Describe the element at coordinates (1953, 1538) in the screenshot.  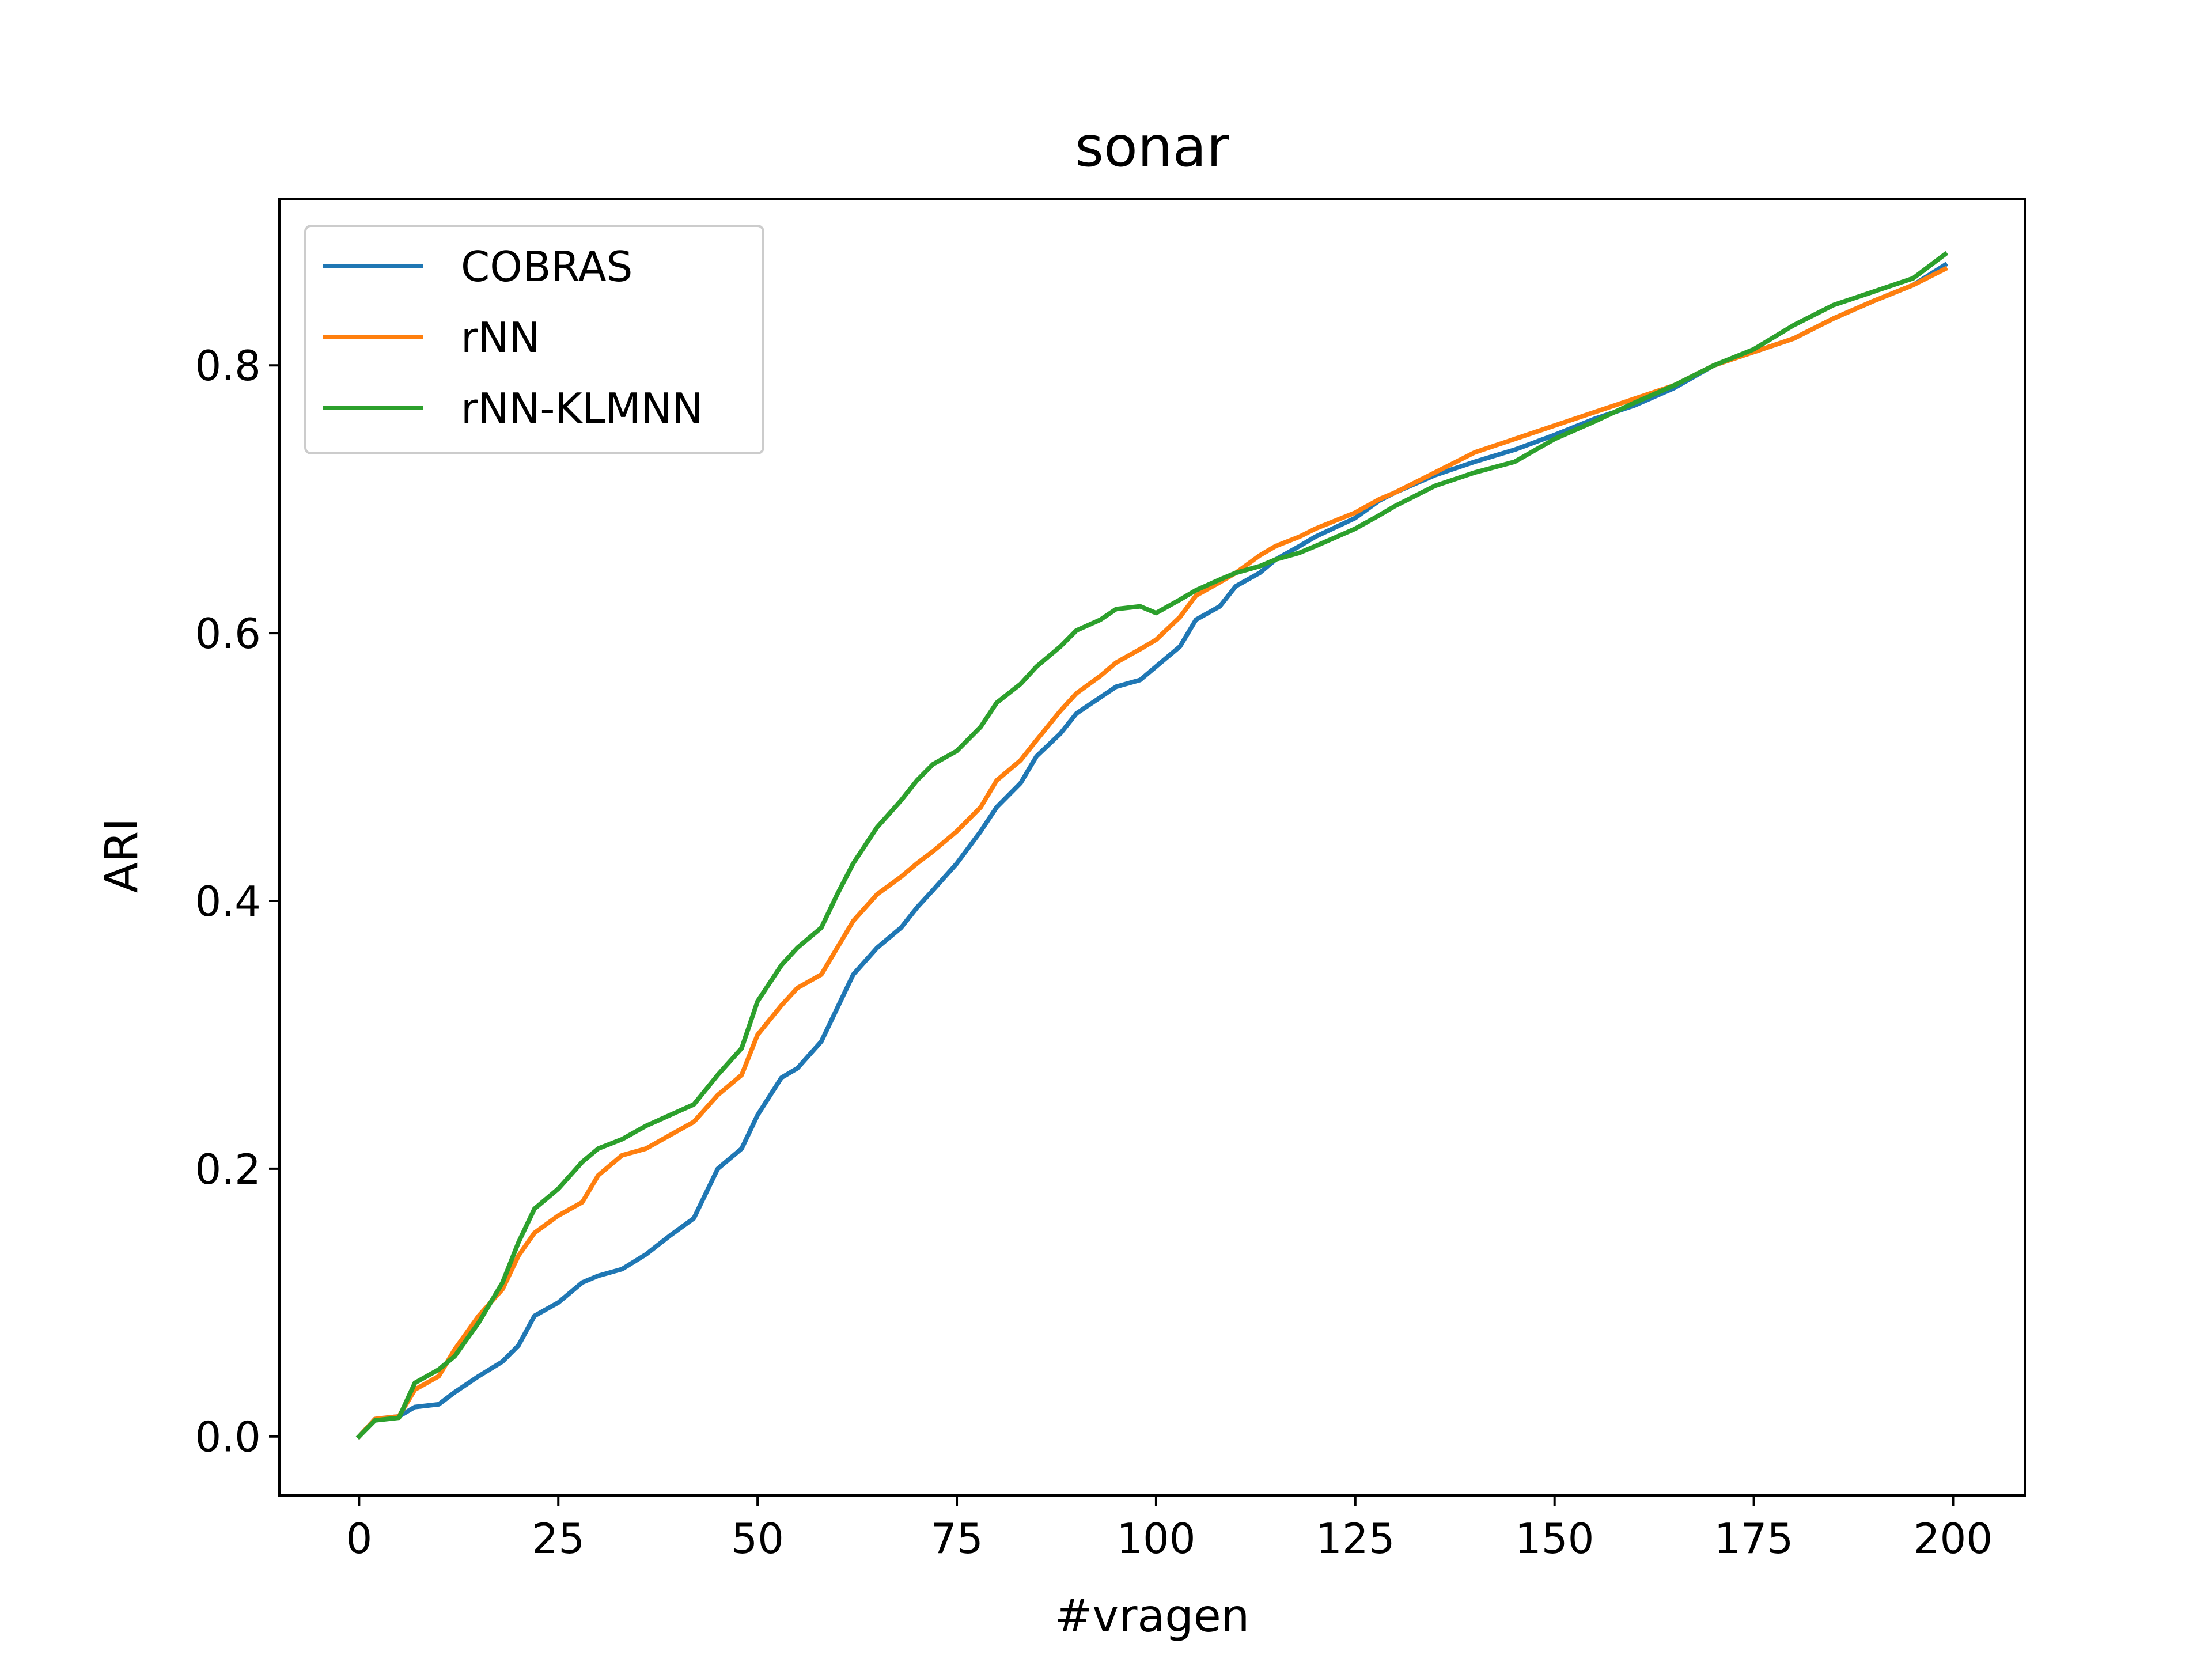
I see `x-tick-label: 200` at that location.